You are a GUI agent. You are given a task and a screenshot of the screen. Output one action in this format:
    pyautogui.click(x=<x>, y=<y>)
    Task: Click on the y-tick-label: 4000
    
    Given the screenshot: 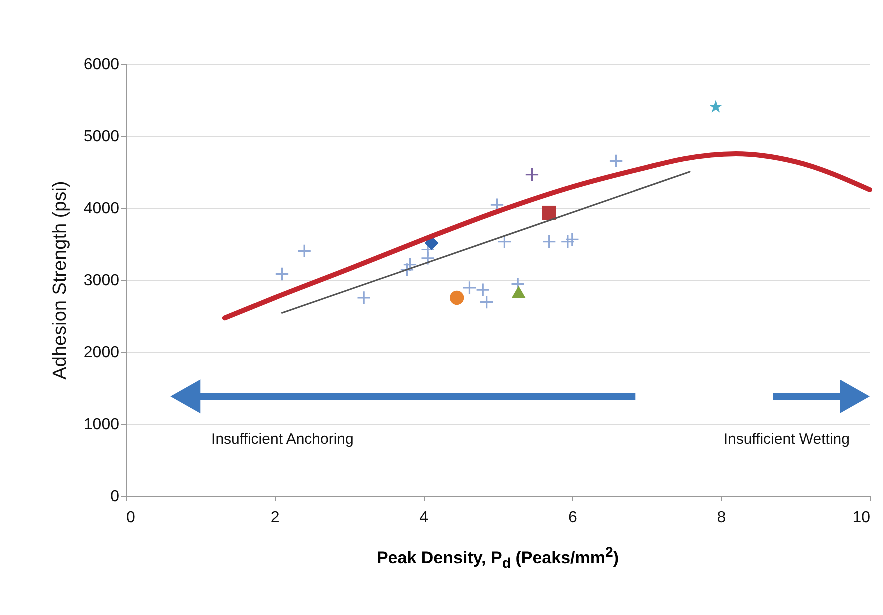 What is the action you would take?
    pyautogui.click(x=102, y=209)
    